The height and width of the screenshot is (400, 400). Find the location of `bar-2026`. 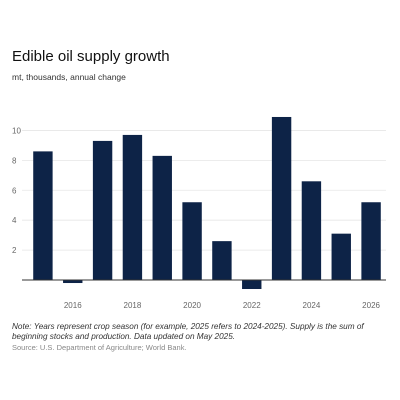

bar-2026 is located at coordinates (371, 241).